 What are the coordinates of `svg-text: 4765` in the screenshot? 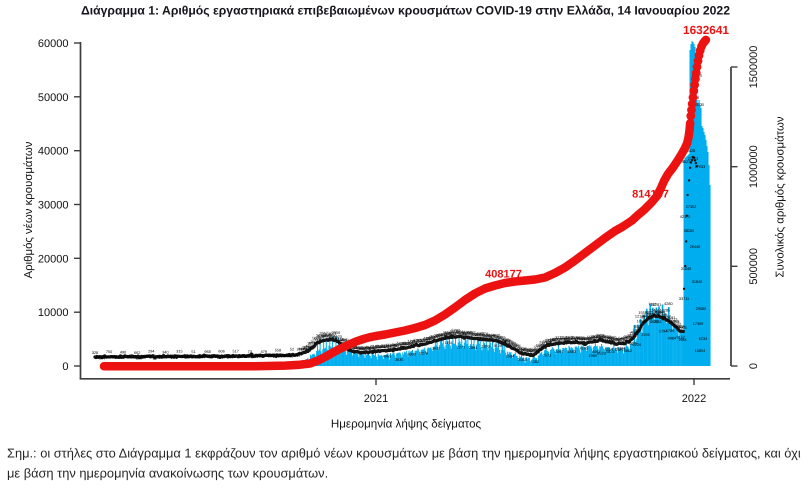 It's located at (577, 339).